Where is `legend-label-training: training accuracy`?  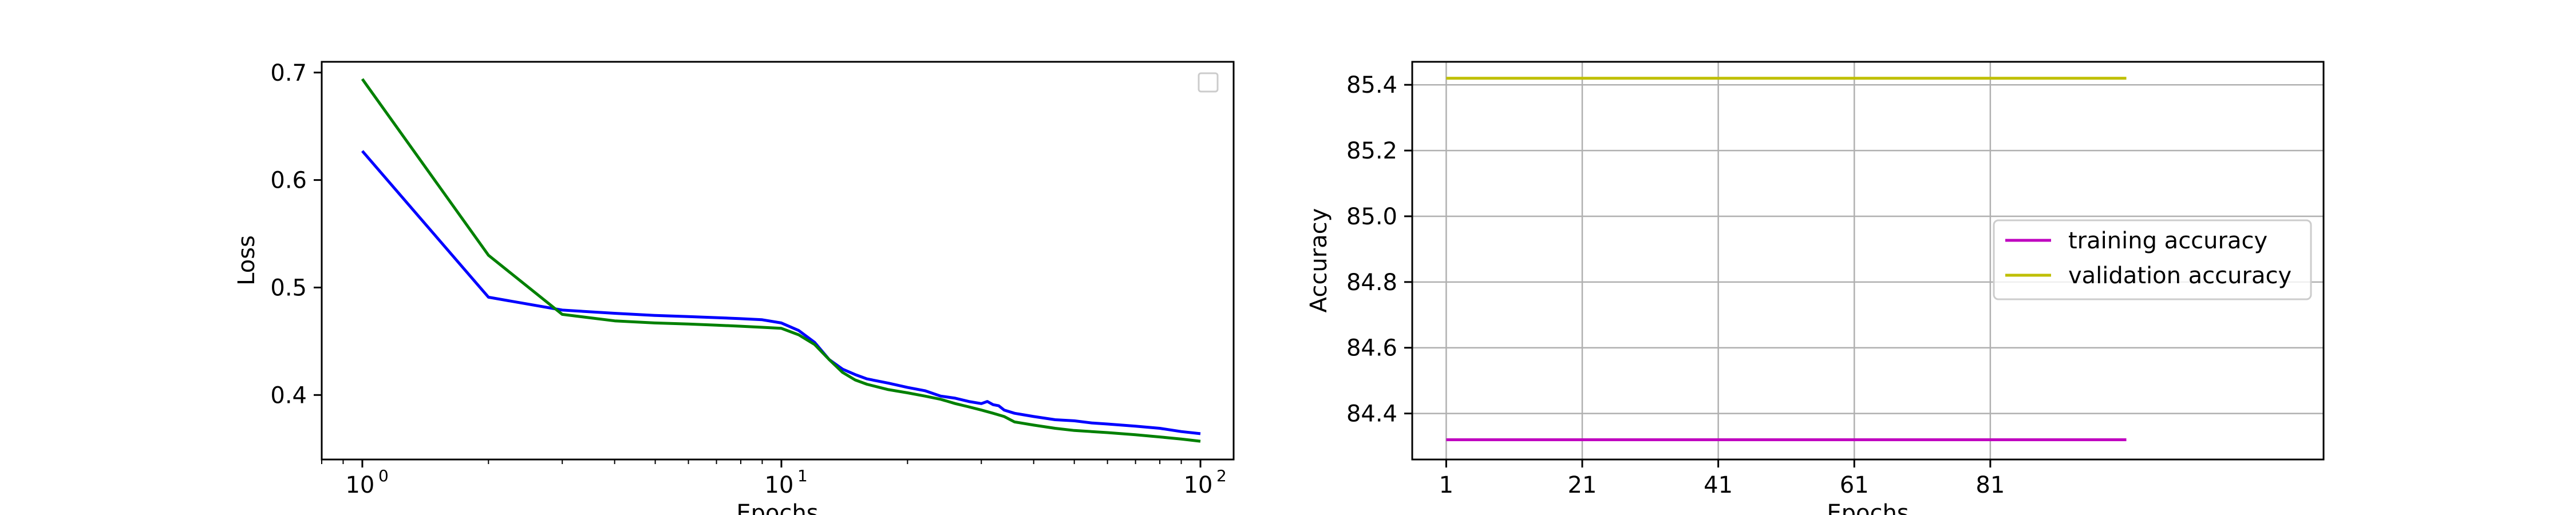 legend-label-training: training accuracy is located at coordinates (2167, 241).